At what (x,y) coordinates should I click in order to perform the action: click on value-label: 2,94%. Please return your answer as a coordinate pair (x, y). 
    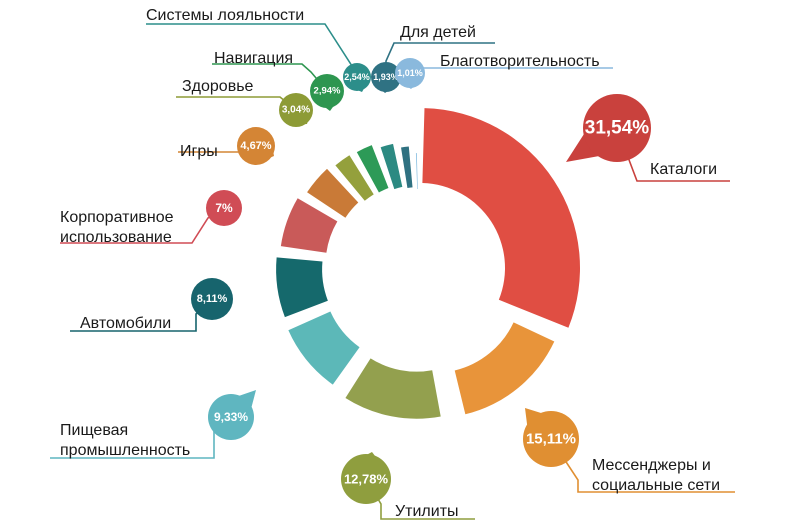
    Looking at the image, I should click on (327, 91).